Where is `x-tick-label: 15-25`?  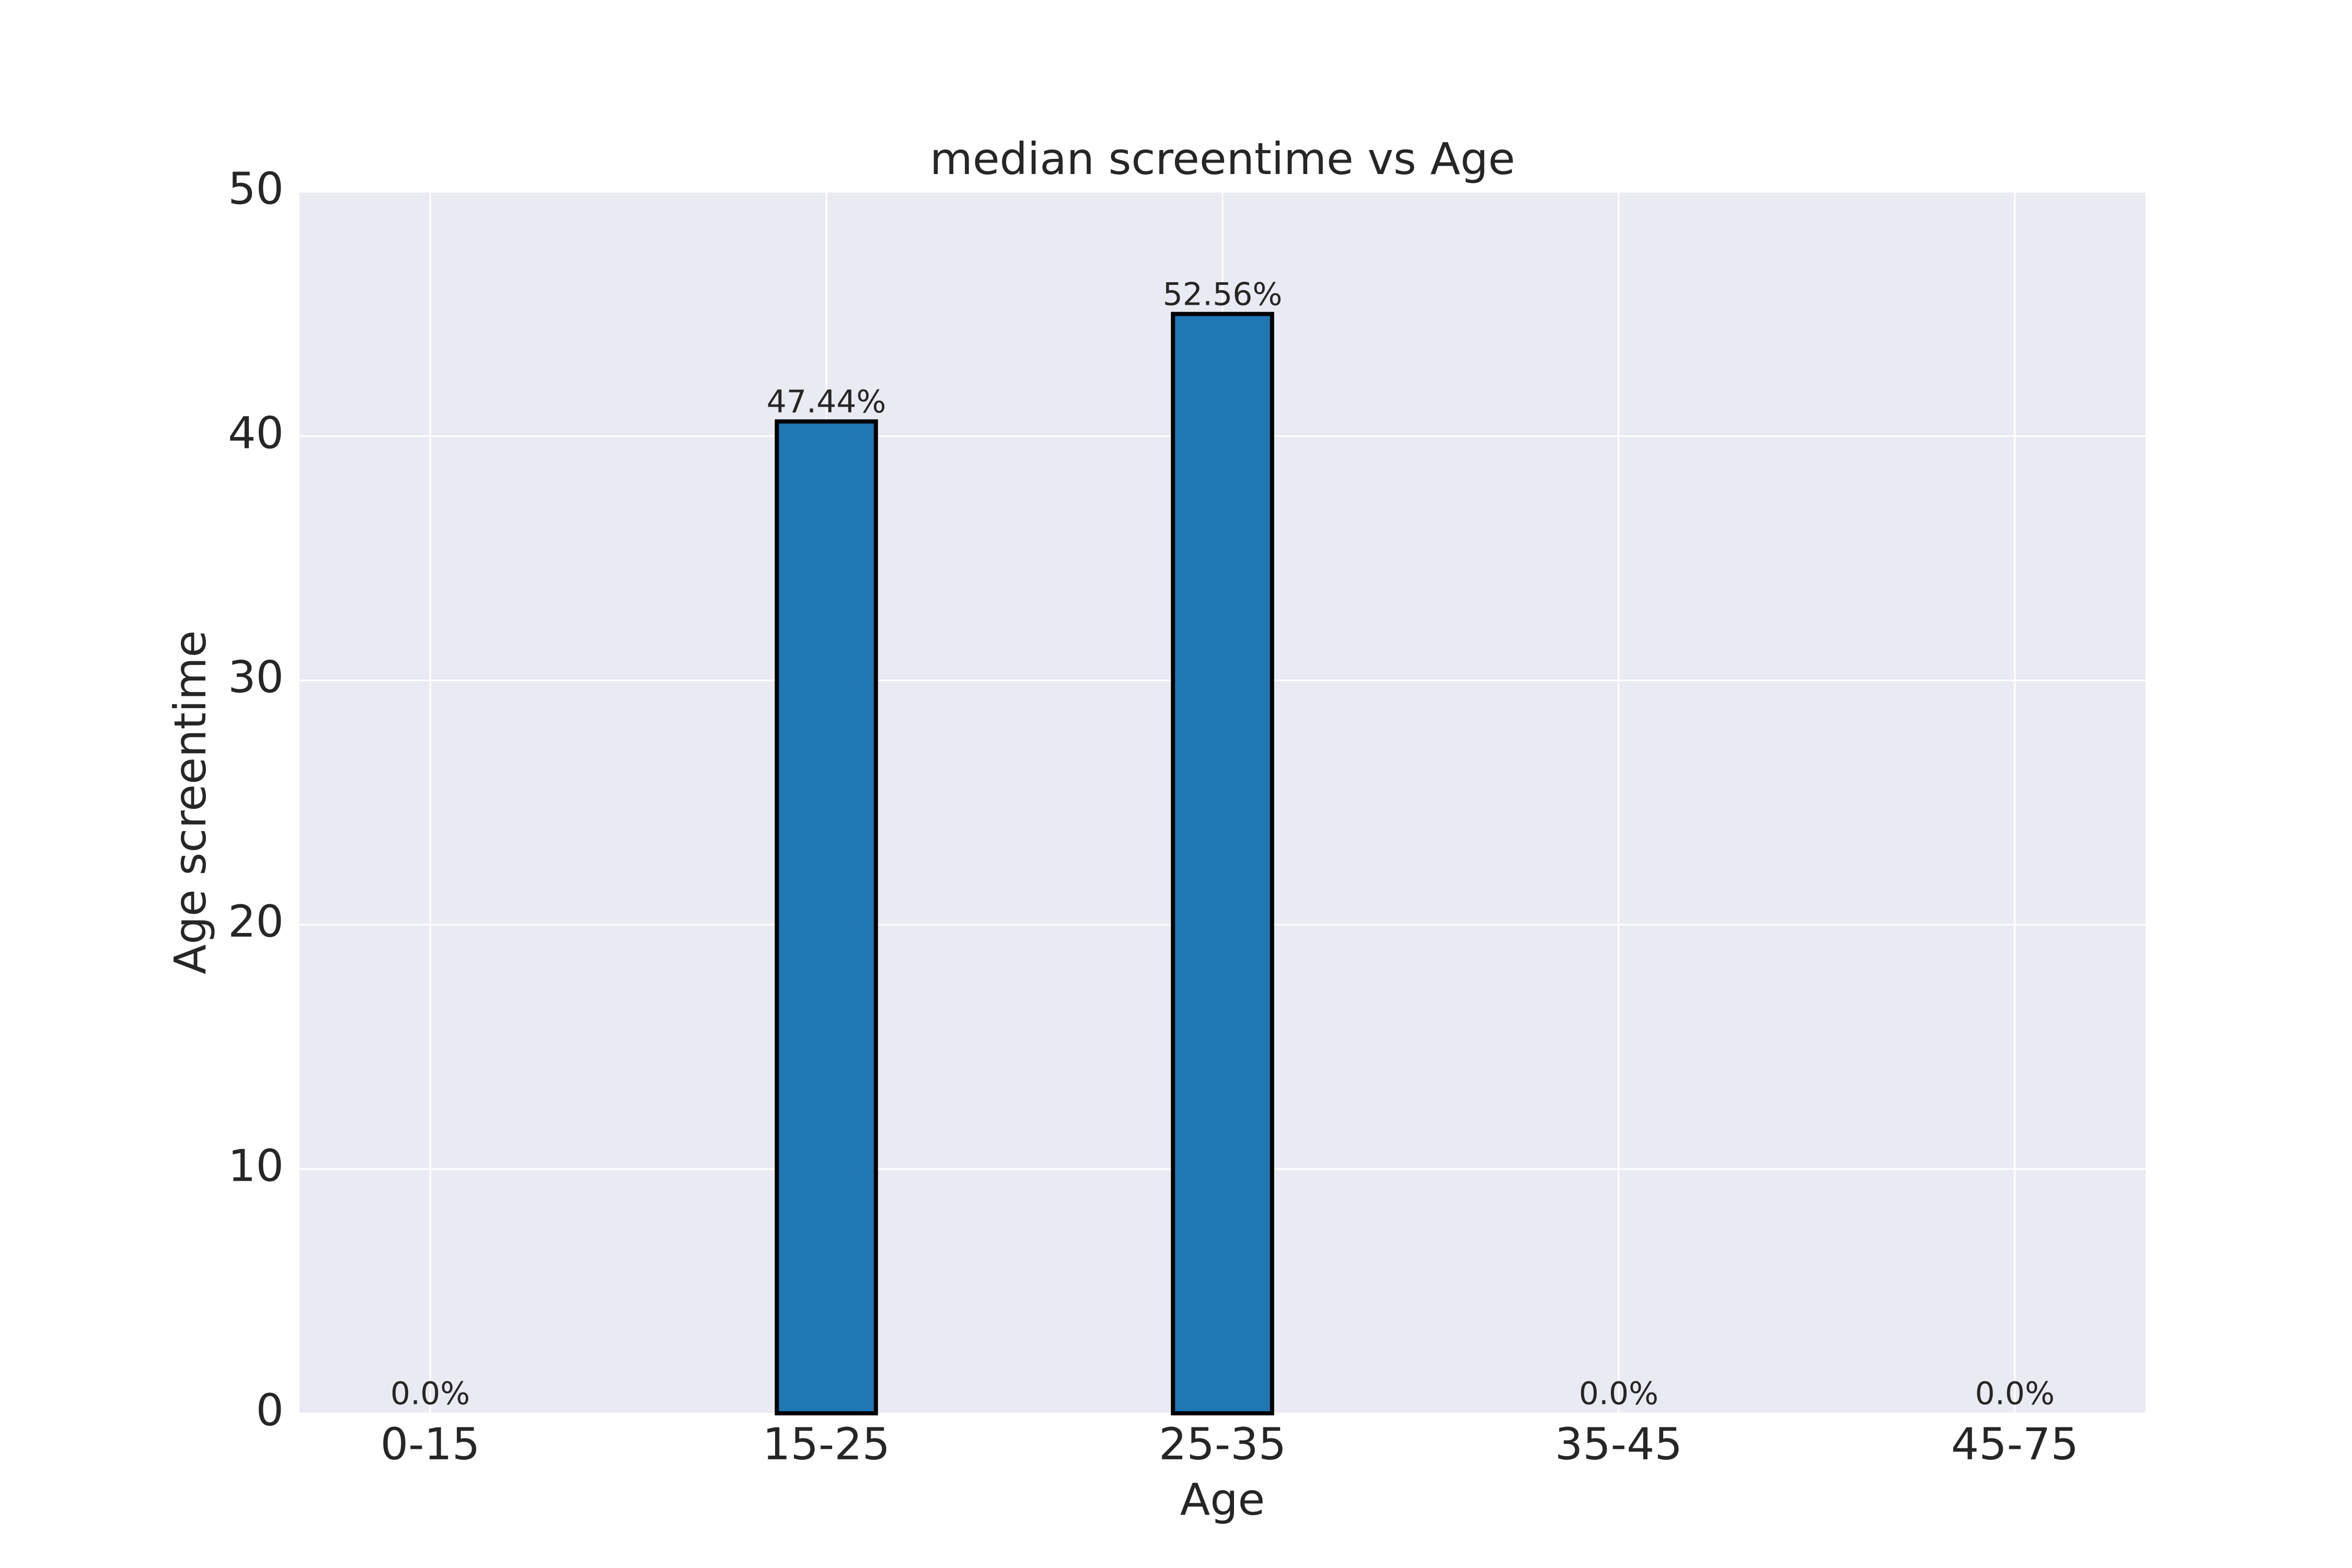
x-tick-label: 15-25 is located at coordinates (826, 1444).